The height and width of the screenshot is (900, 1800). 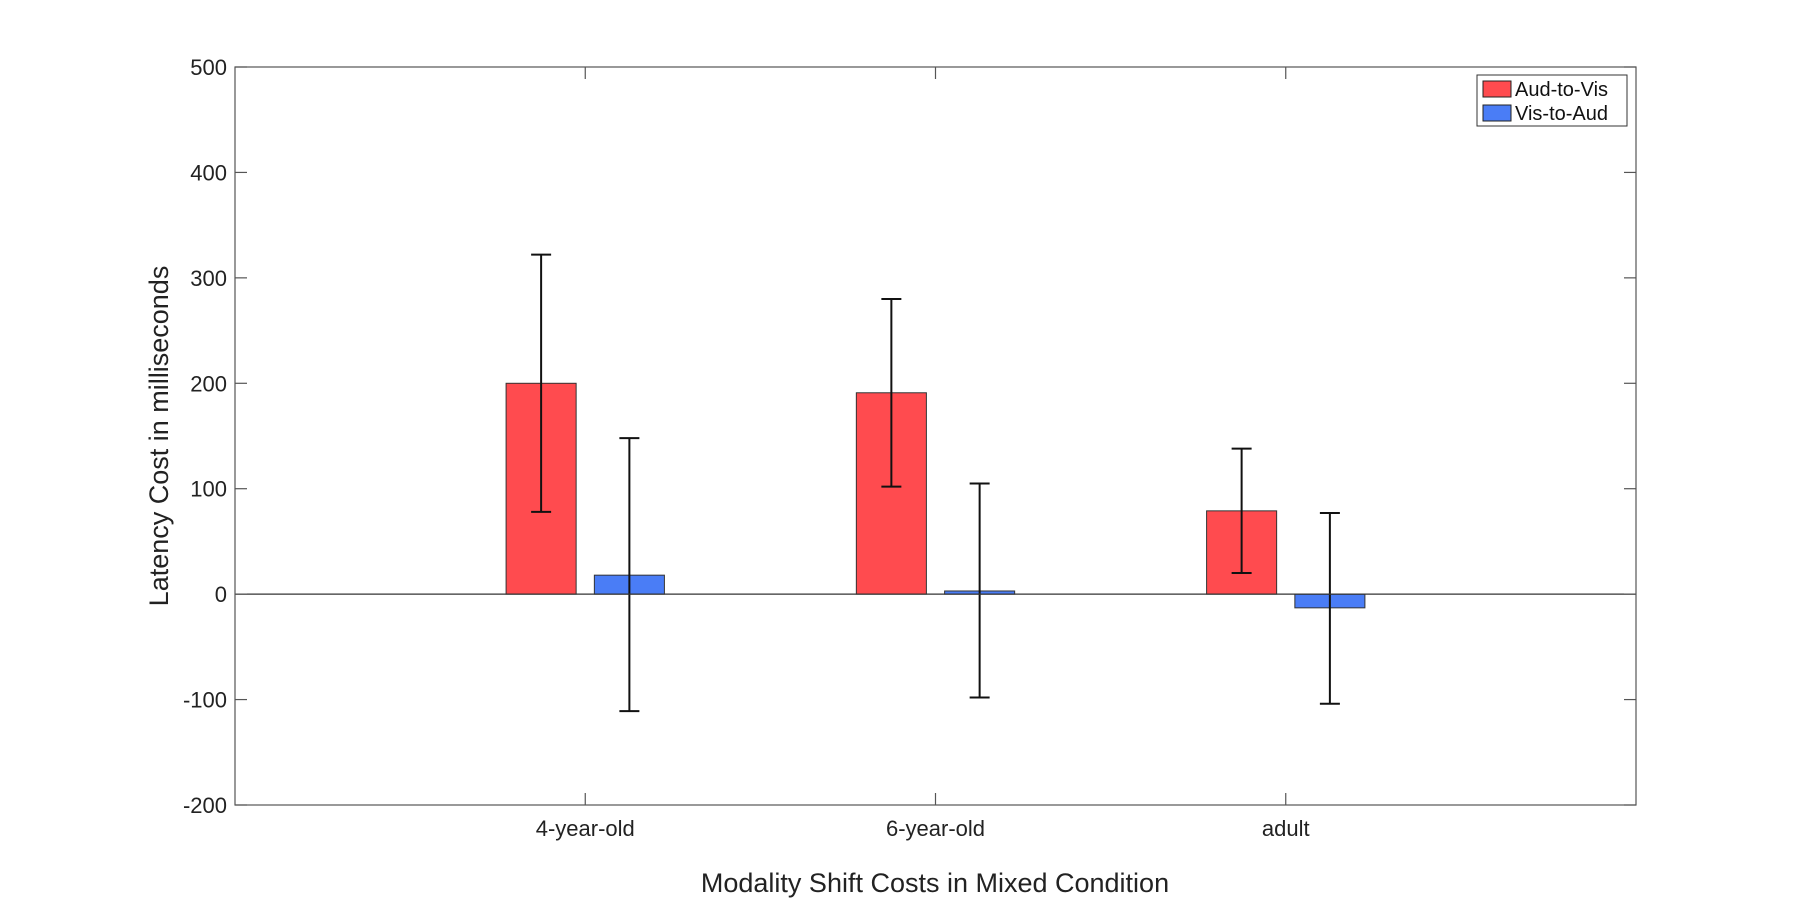 What do you see at coordinates (935, 883) in the screenshot?
I see `x-axis-title: Modality Shift Costs in Mixed Condition` at bounding box center [935, 883].